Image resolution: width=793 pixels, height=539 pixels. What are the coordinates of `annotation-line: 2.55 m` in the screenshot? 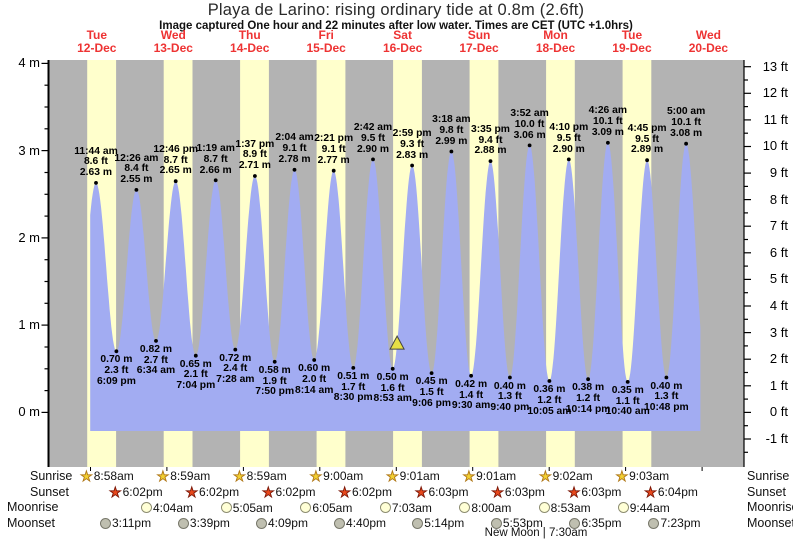 It's located at (136, 180).